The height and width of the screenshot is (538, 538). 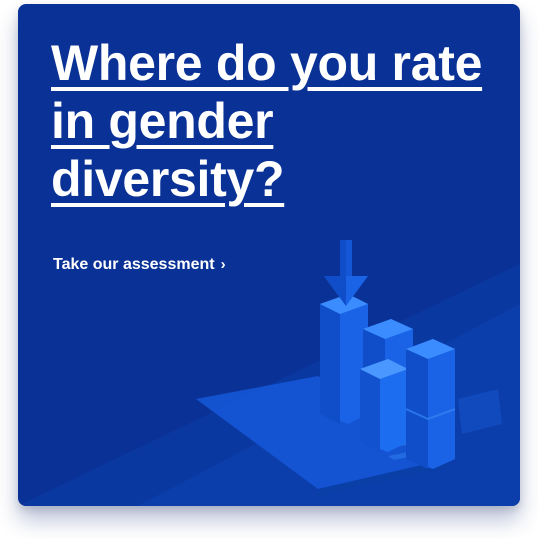 I want to click on chevron-right-icon: ›, so click(x=223, y=264).